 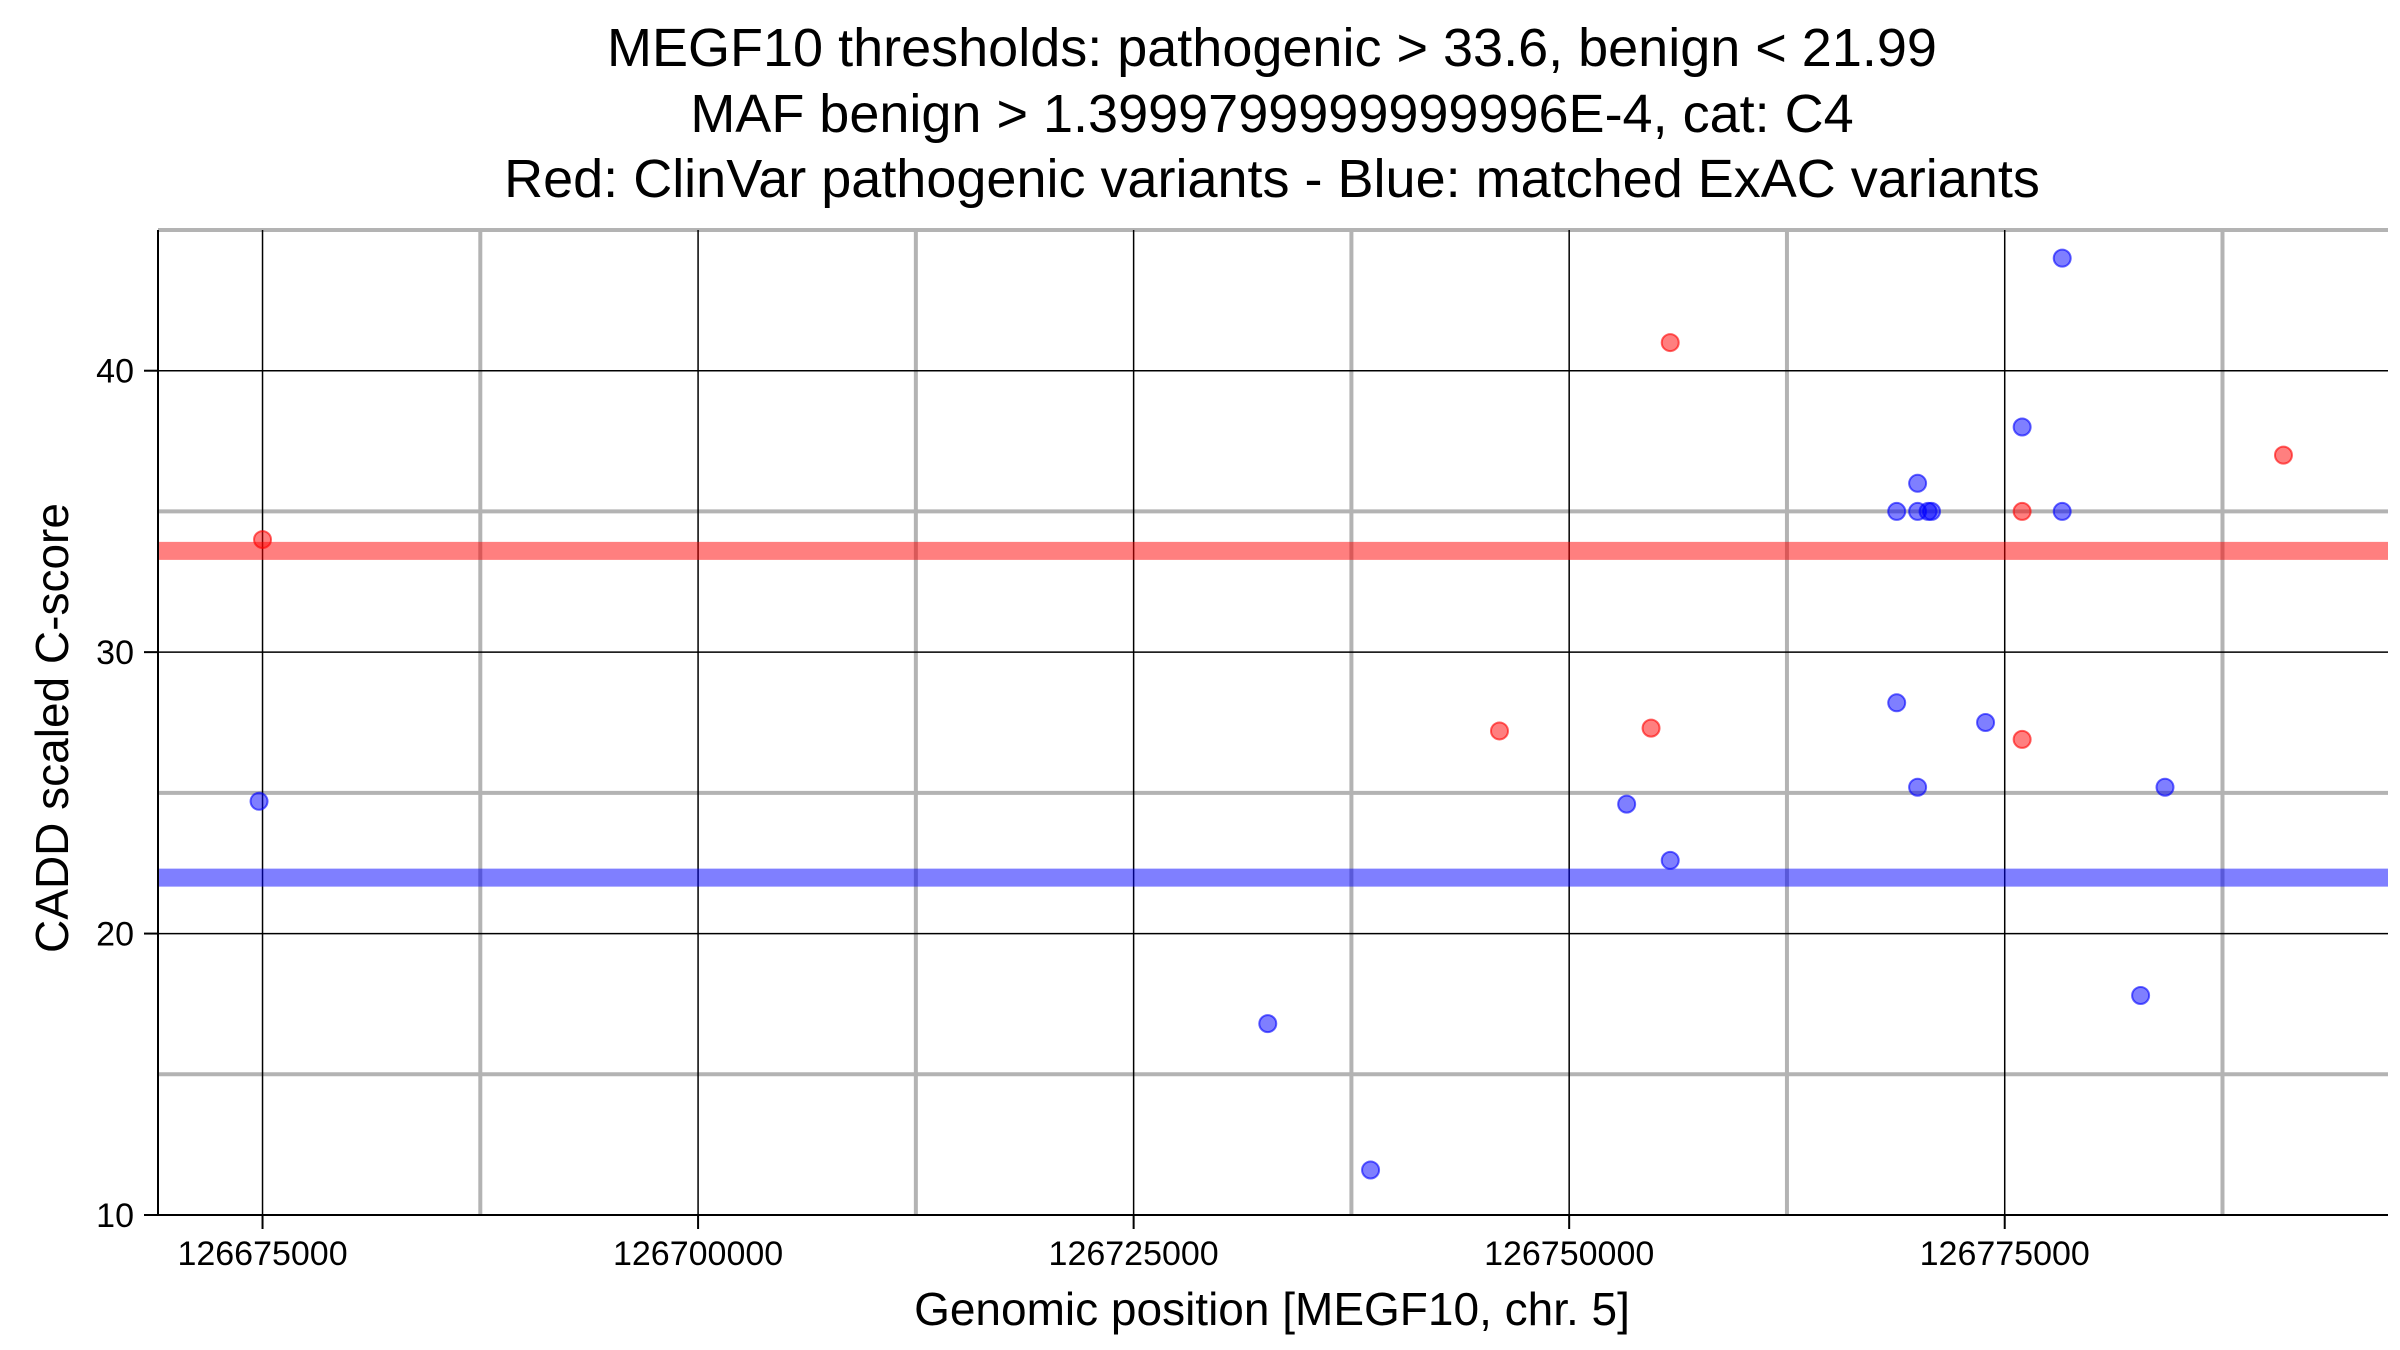 I want to click on y-tick-label: 40, so click(x=115, y=372).